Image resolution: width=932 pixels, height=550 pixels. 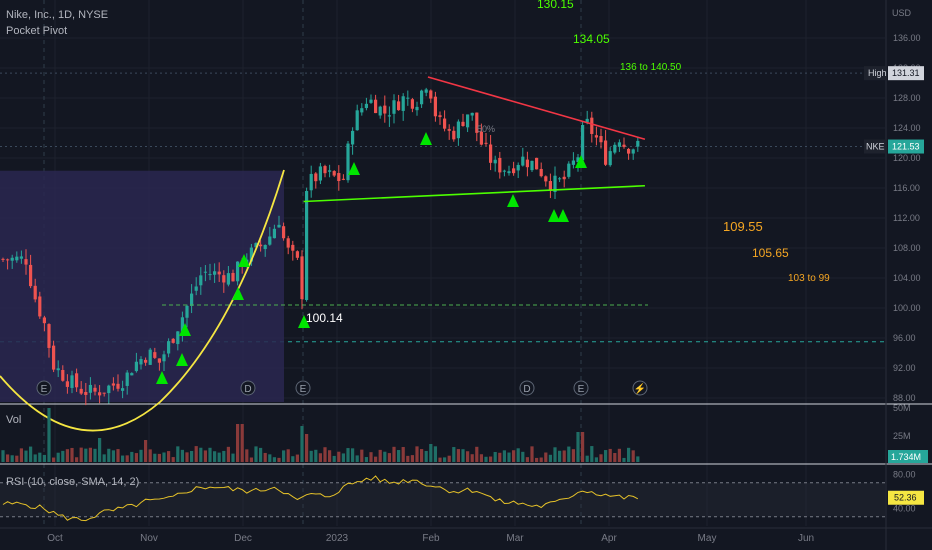 What do you see at coordinates (904, 508) in the screenshot?
I see `rsi-tick-label: 40.00` at bounding box center [904, 508].